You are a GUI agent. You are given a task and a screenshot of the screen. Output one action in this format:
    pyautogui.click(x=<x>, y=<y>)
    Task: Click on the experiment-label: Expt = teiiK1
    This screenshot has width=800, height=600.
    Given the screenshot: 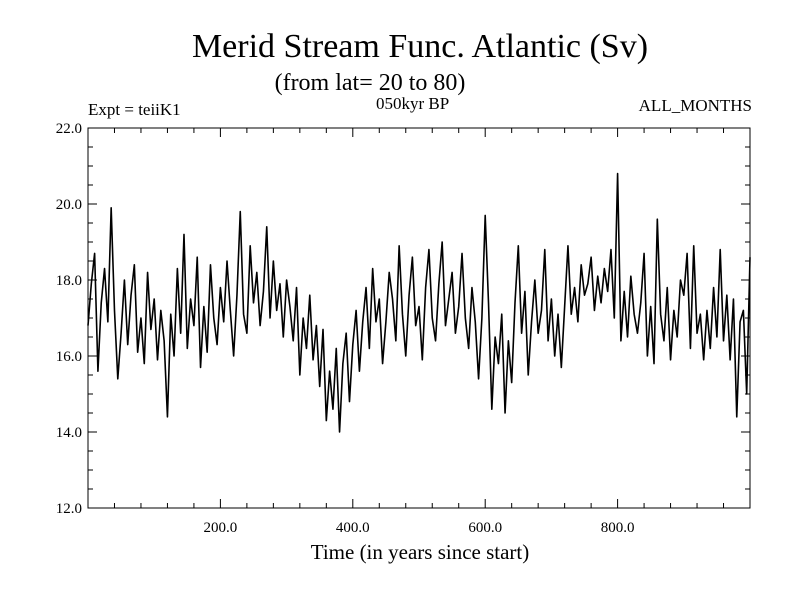 What is the action you would take?
    pyautogui.click(x=134, y=109)
    